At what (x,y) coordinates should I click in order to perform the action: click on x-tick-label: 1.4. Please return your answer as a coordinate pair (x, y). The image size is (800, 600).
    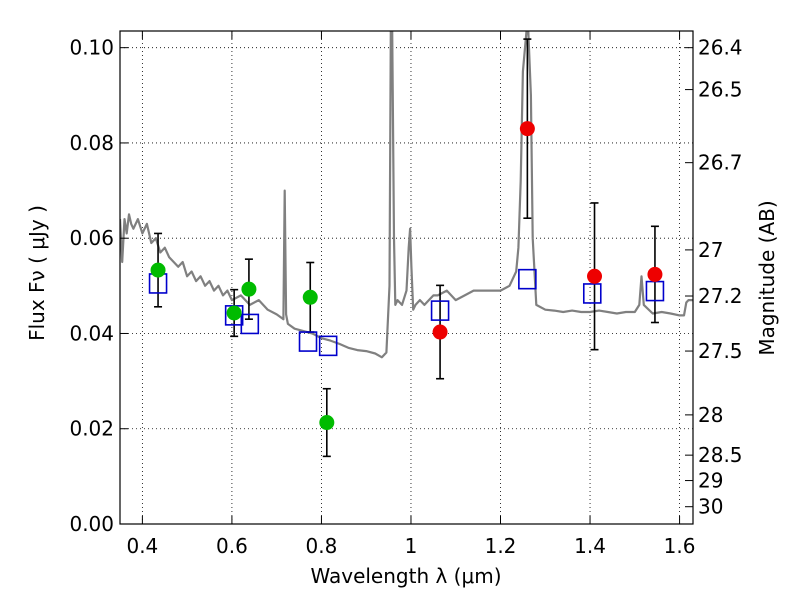
    Looking at the image, I should click on (590, 546).